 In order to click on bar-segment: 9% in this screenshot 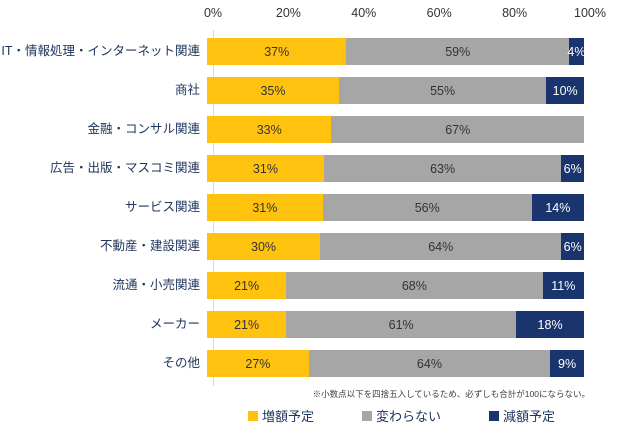, I will do `click(567, 363)`.